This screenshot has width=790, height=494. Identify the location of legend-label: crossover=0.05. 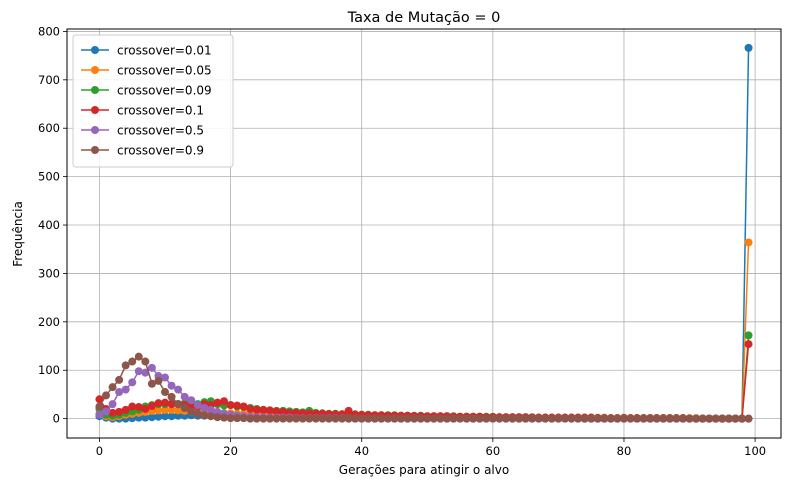
(164, 71).